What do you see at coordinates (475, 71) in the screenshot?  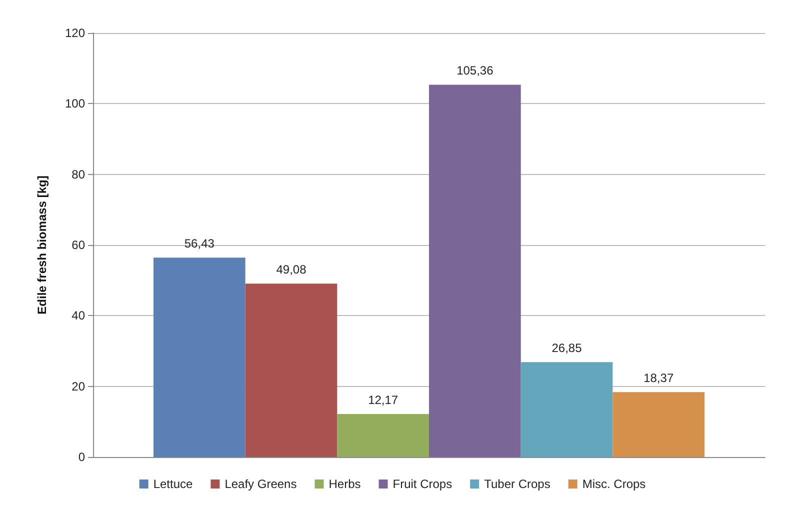 I see `data-label: 105,36` at bounding box center [475, 71].